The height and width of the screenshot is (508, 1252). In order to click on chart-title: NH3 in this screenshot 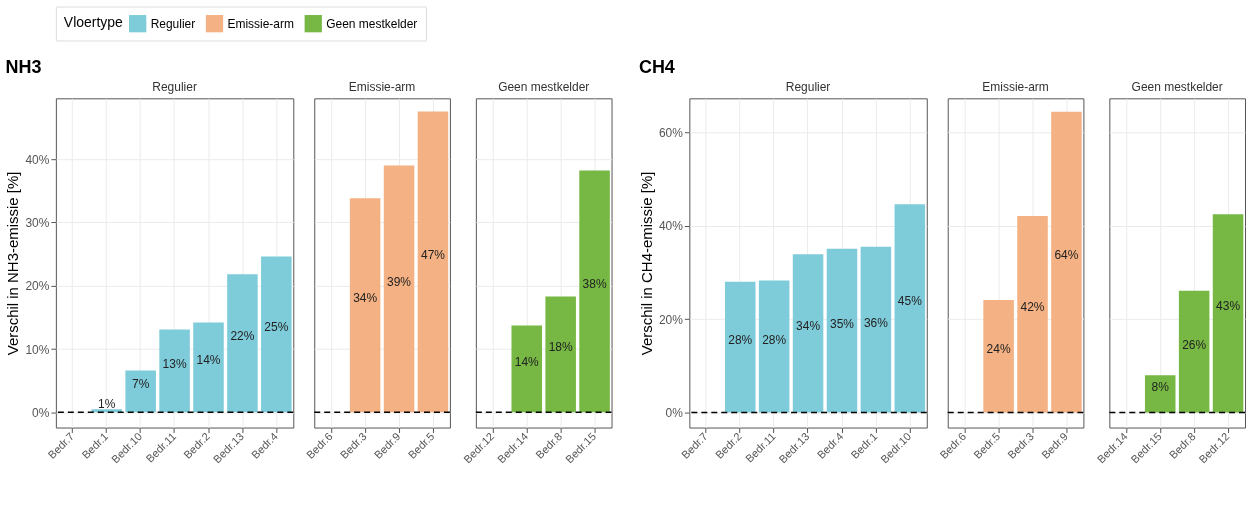, I will do `click(23, 66)`.